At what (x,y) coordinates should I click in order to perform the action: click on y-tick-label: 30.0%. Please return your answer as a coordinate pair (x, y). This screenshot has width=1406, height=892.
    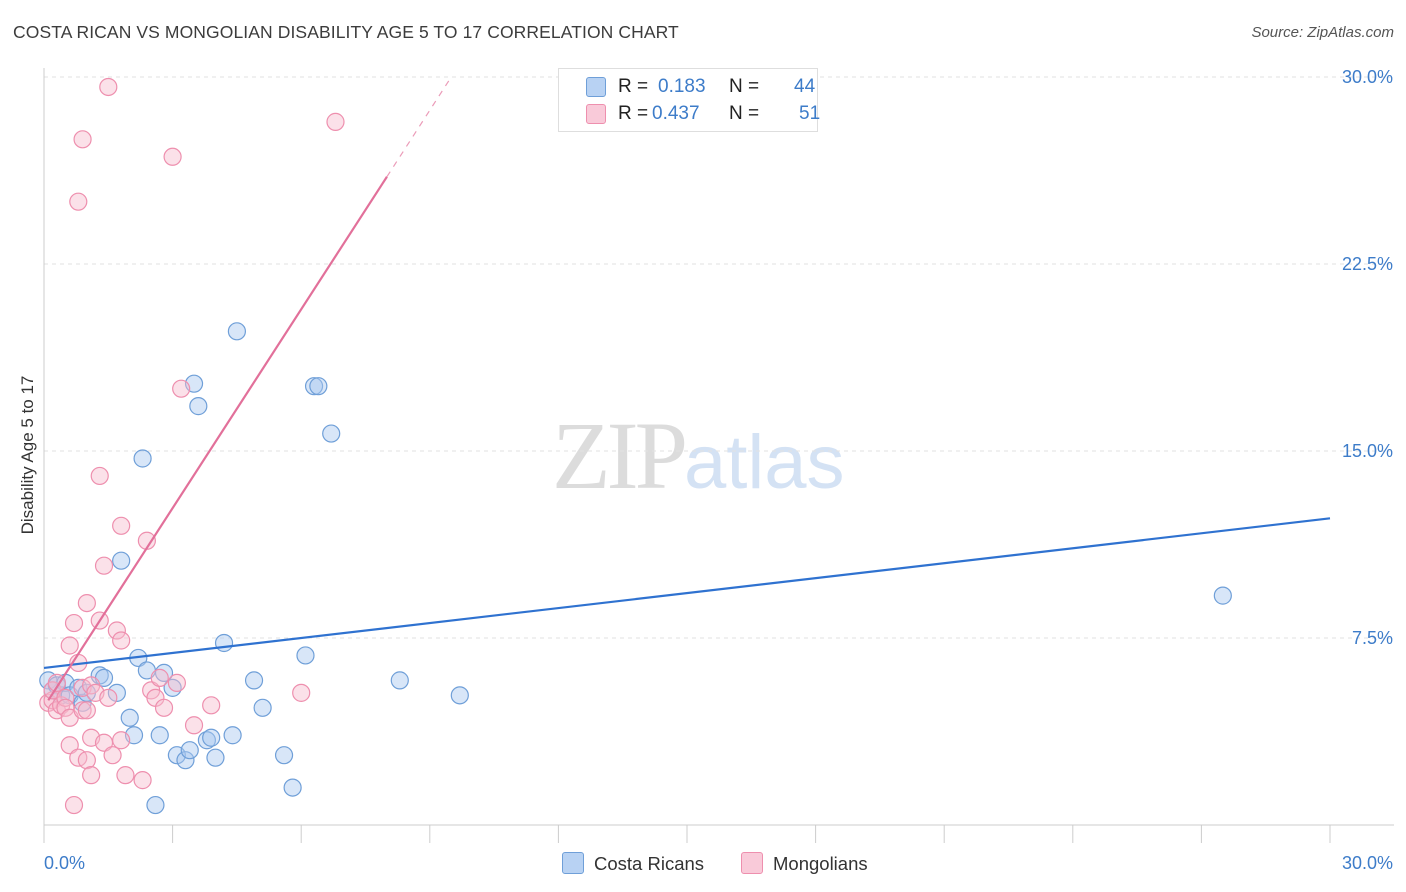
    Looking at the image, I should click on (1367, 77).